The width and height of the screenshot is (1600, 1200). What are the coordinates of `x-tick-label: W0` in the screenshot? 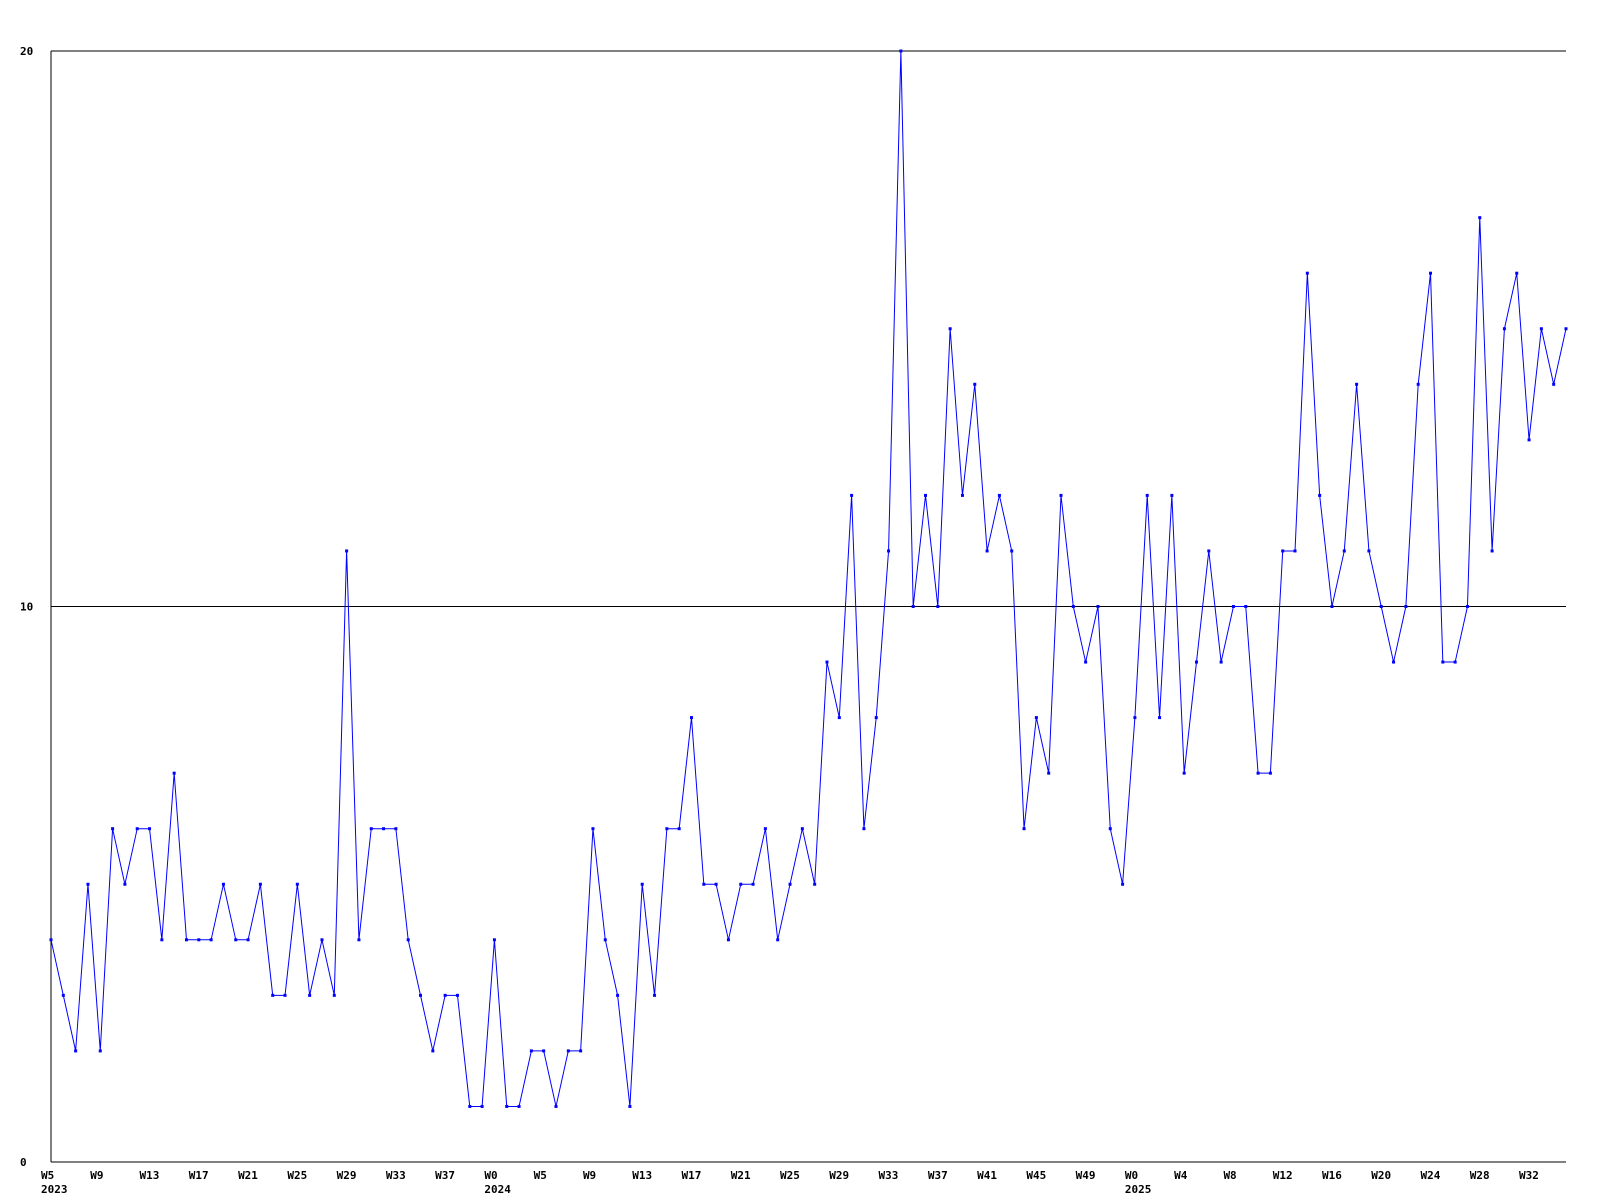 It's located at (1131, 1175).